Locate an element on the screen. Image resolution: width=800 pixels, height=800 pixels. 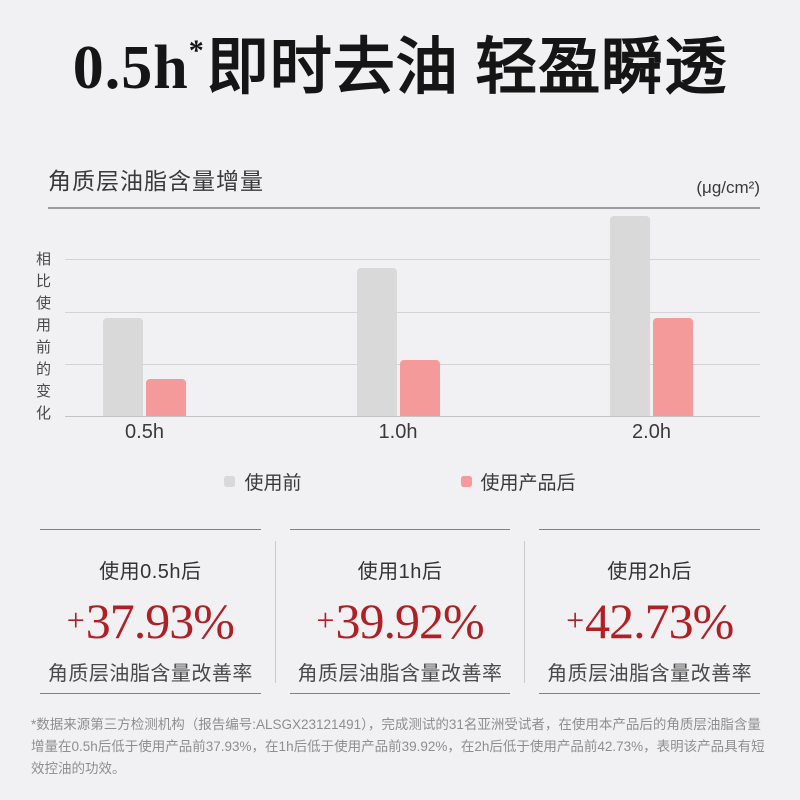
legend-label: 使用前 is located at coordinates (273, 483).